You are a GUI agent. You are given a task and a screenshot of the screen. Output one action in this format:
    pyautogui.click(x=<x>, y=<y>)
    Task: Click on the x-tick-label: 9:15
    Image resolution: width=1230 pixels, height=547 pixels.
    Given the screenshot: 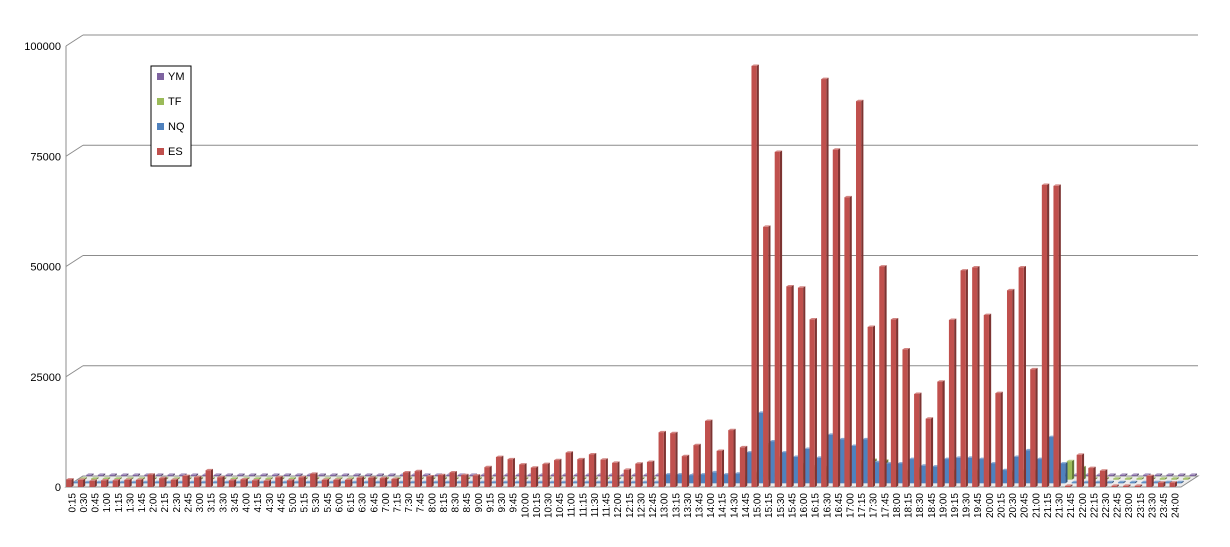 What is the action you would take?
    pyautogui.click(x=490, y=503)
    